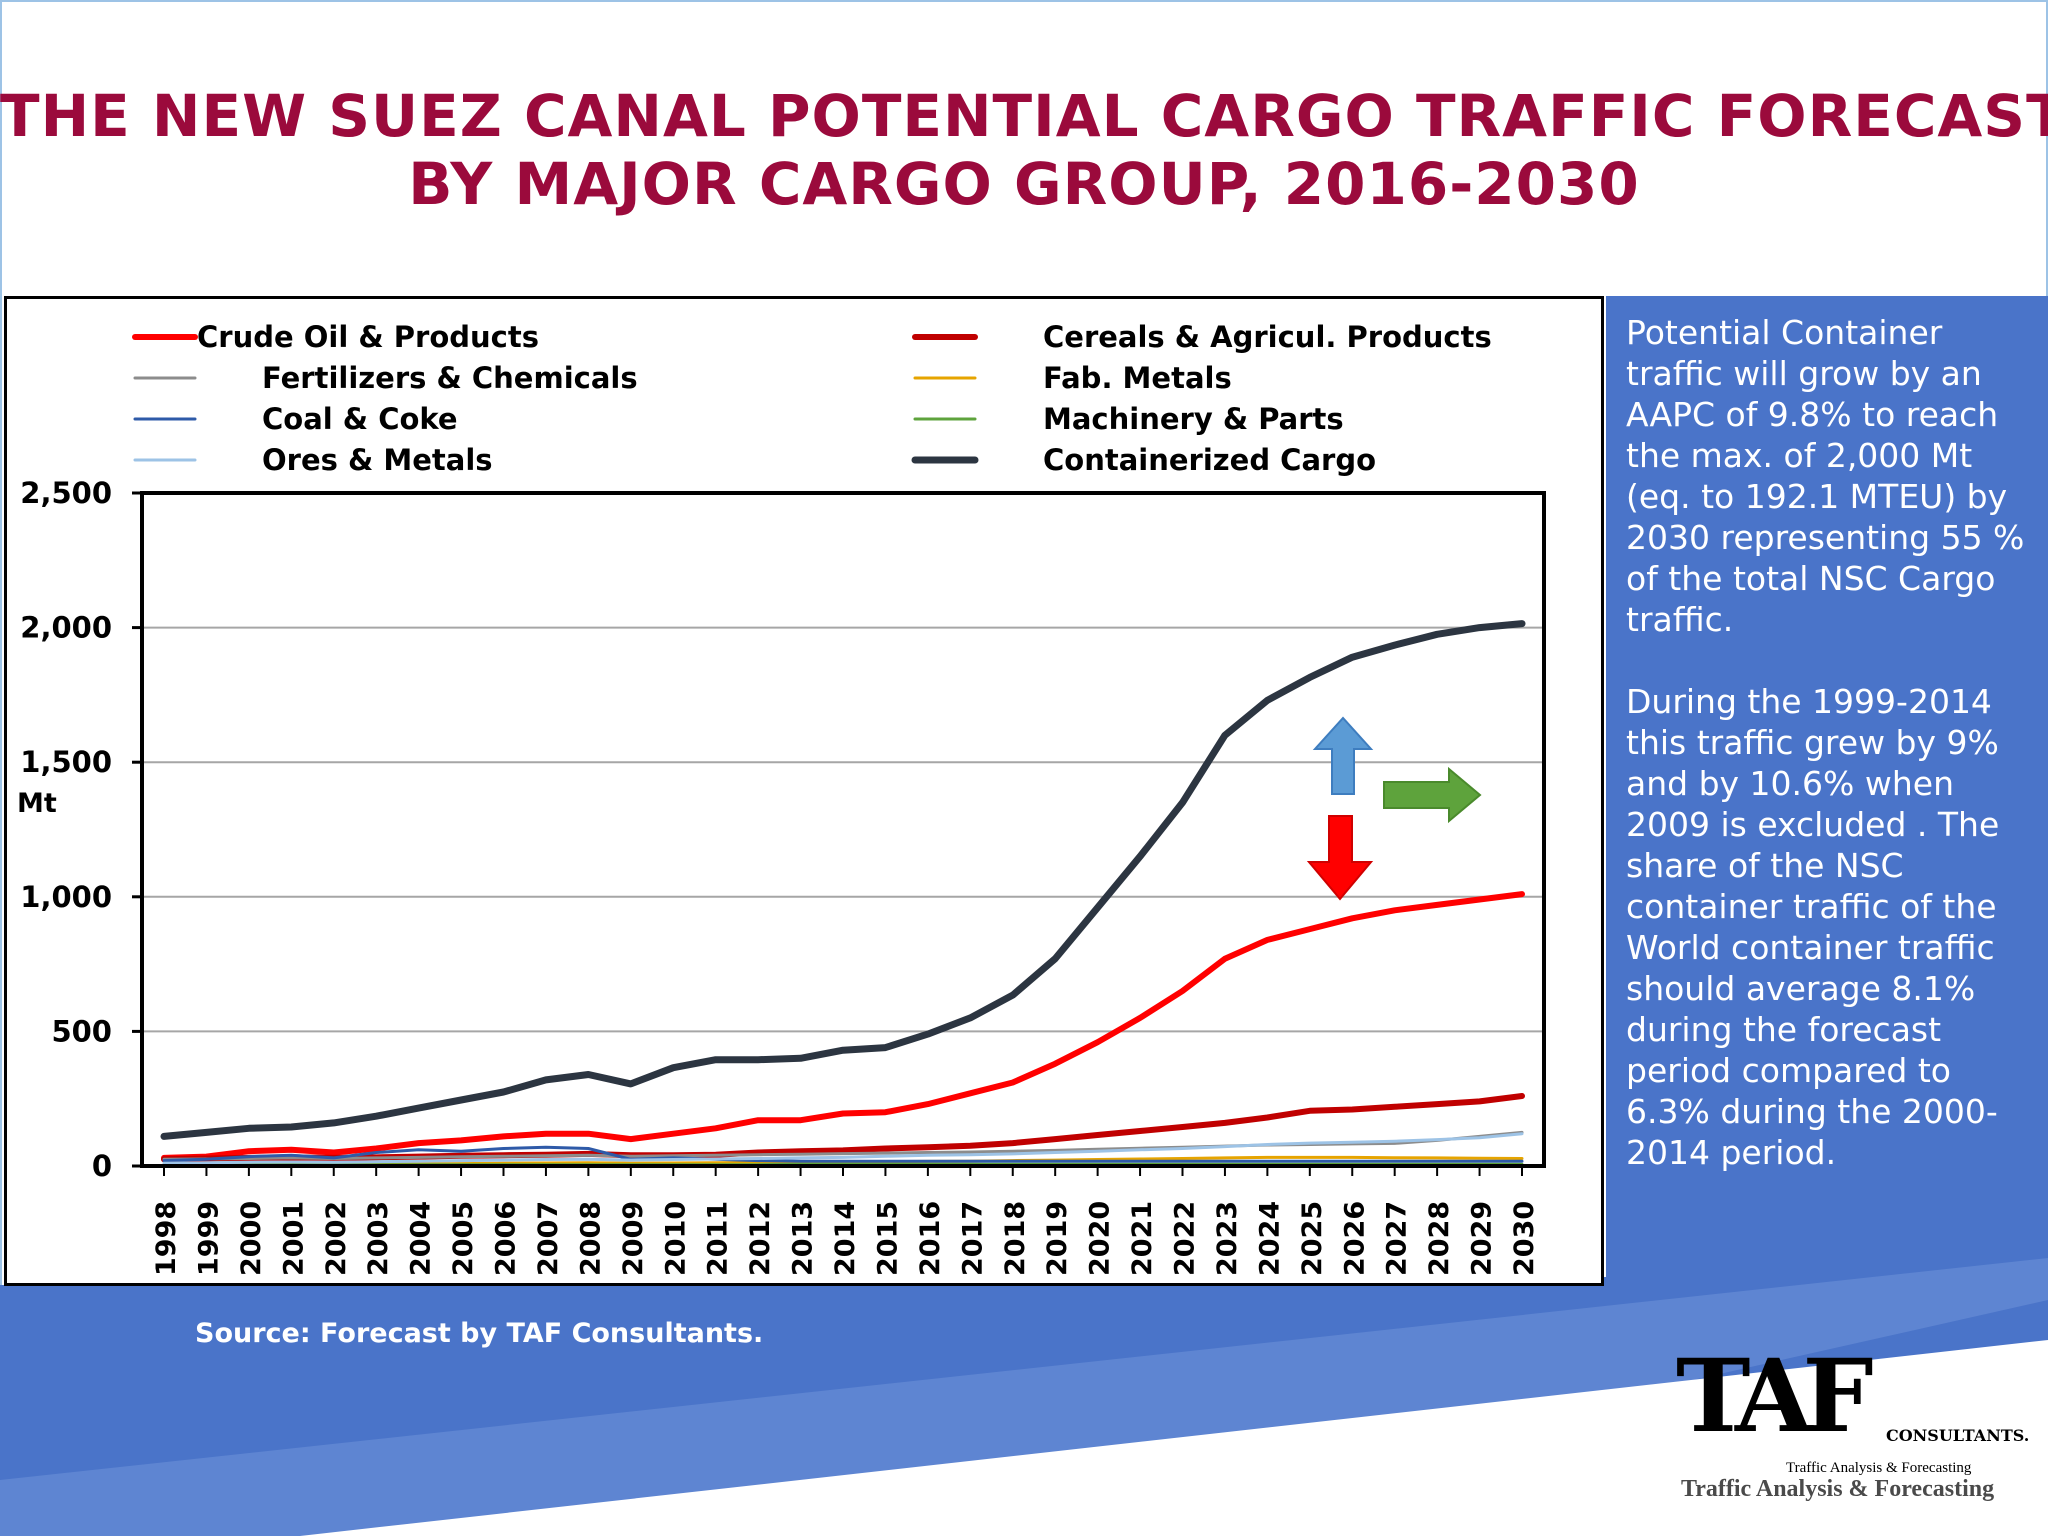  I want to click on x-tick-label: 2018, so click(1015, 1238).